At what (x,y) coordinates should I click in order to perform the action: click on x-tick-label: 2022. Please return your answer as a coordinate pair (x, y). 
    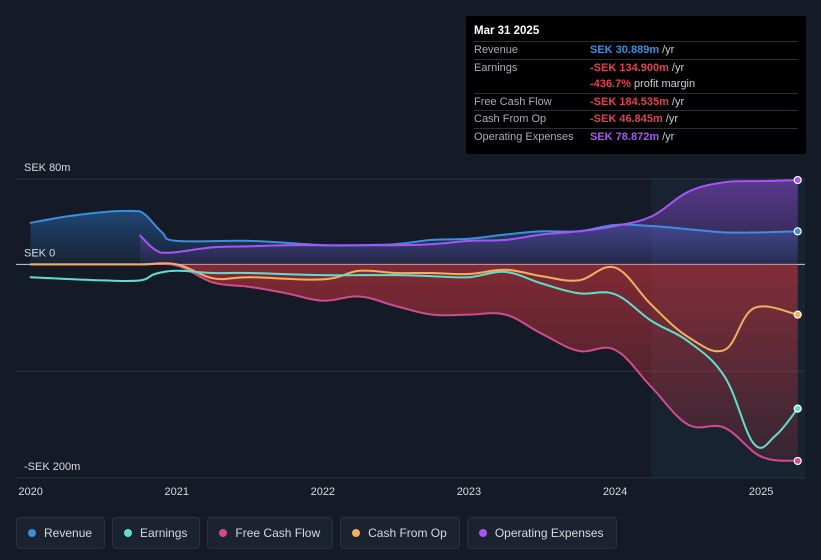
    Looking at the image, I should click on (323, 492).